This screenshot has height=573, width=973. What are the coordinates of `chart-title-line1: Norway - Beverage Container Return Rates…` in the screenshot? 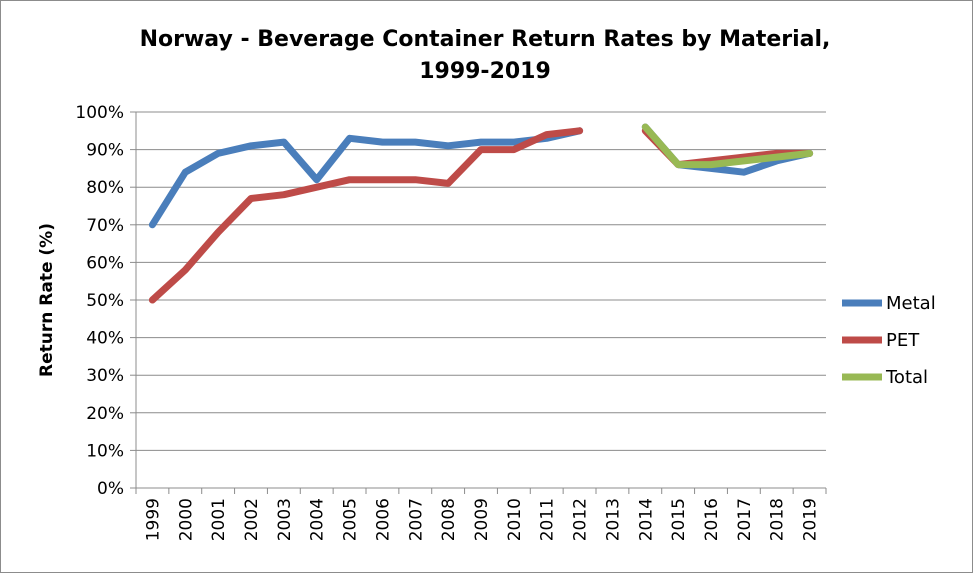 It's located at (485, 39).